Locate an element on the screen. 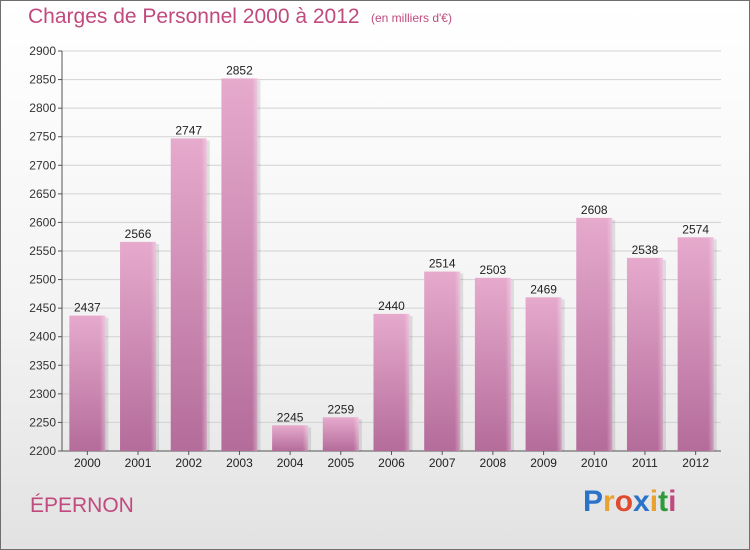  data-label-2010: 2608 is located at coordinates (594, 210).